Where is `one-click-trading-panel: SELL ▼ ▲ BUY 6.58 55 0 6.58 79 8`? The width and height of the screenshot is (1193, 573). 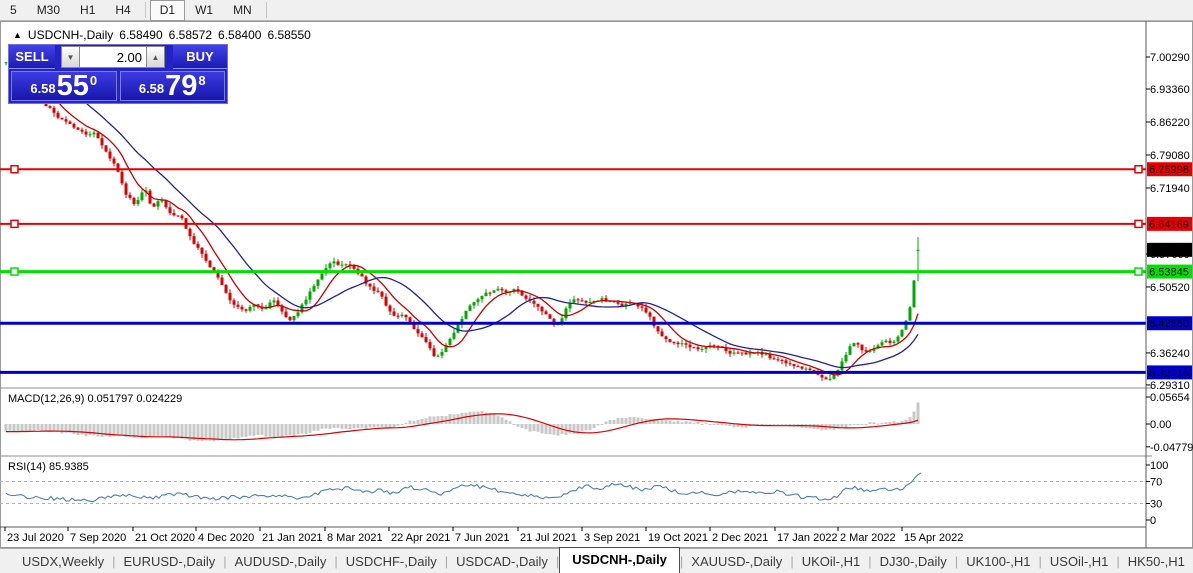
one-click-trading-panel: SELL ▼ ▲ BUY 6.58 55 0 6.58 79 8 is located at coordinates (118, 74).